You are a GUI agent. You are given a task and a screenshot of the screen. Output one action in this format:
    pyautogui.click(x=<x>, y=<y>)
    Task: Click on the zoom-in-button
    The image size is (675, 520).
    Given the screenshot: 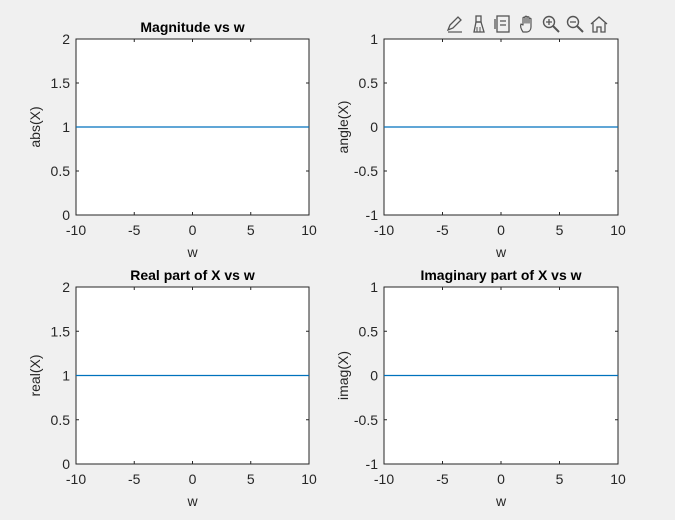 What is the action you would take?
    pyautogui.click(x=551, y=24)
    